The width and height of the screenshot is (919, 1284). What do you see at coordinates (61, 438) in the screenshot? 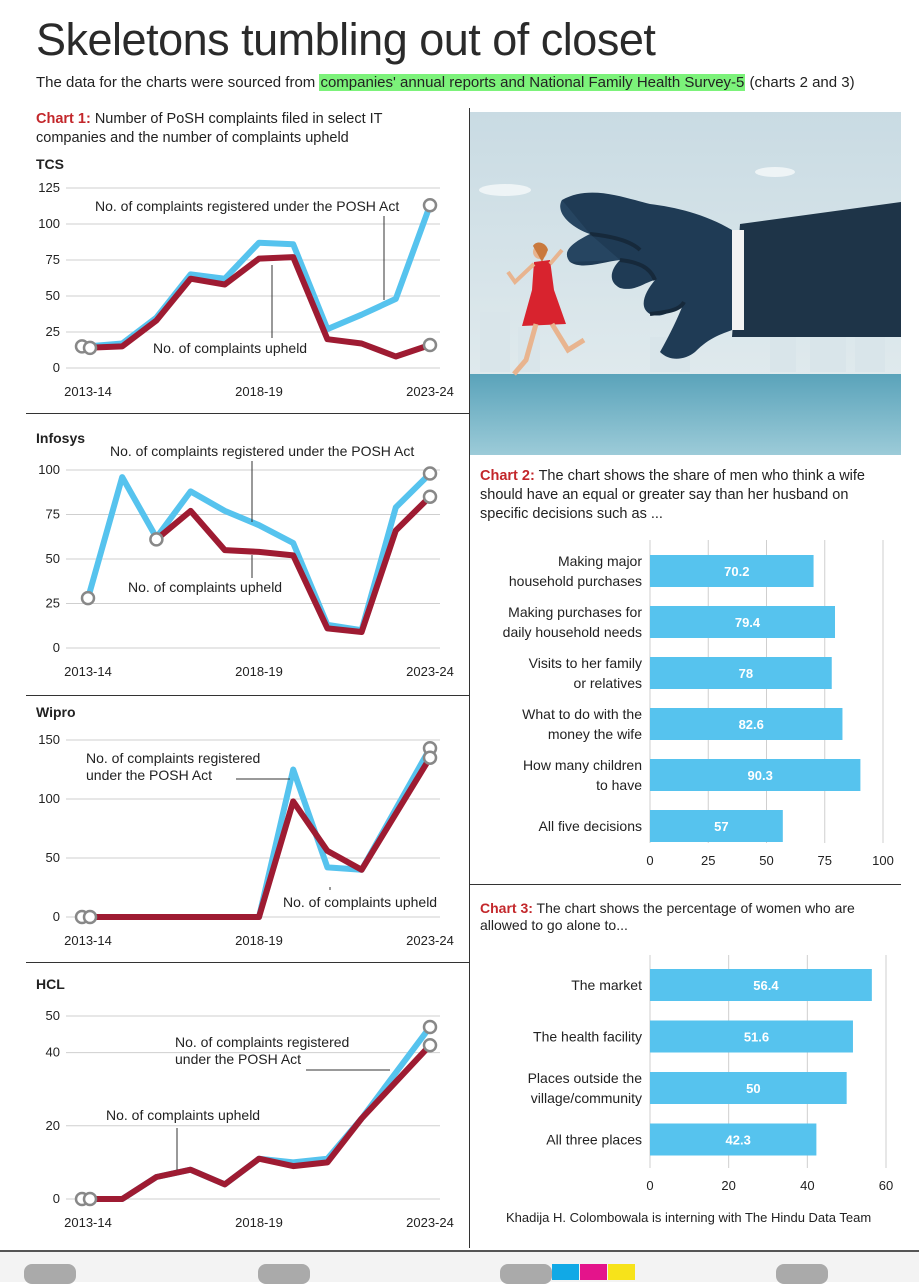
I see `infosys-title: Infosys` at bounding box center [61, 438].